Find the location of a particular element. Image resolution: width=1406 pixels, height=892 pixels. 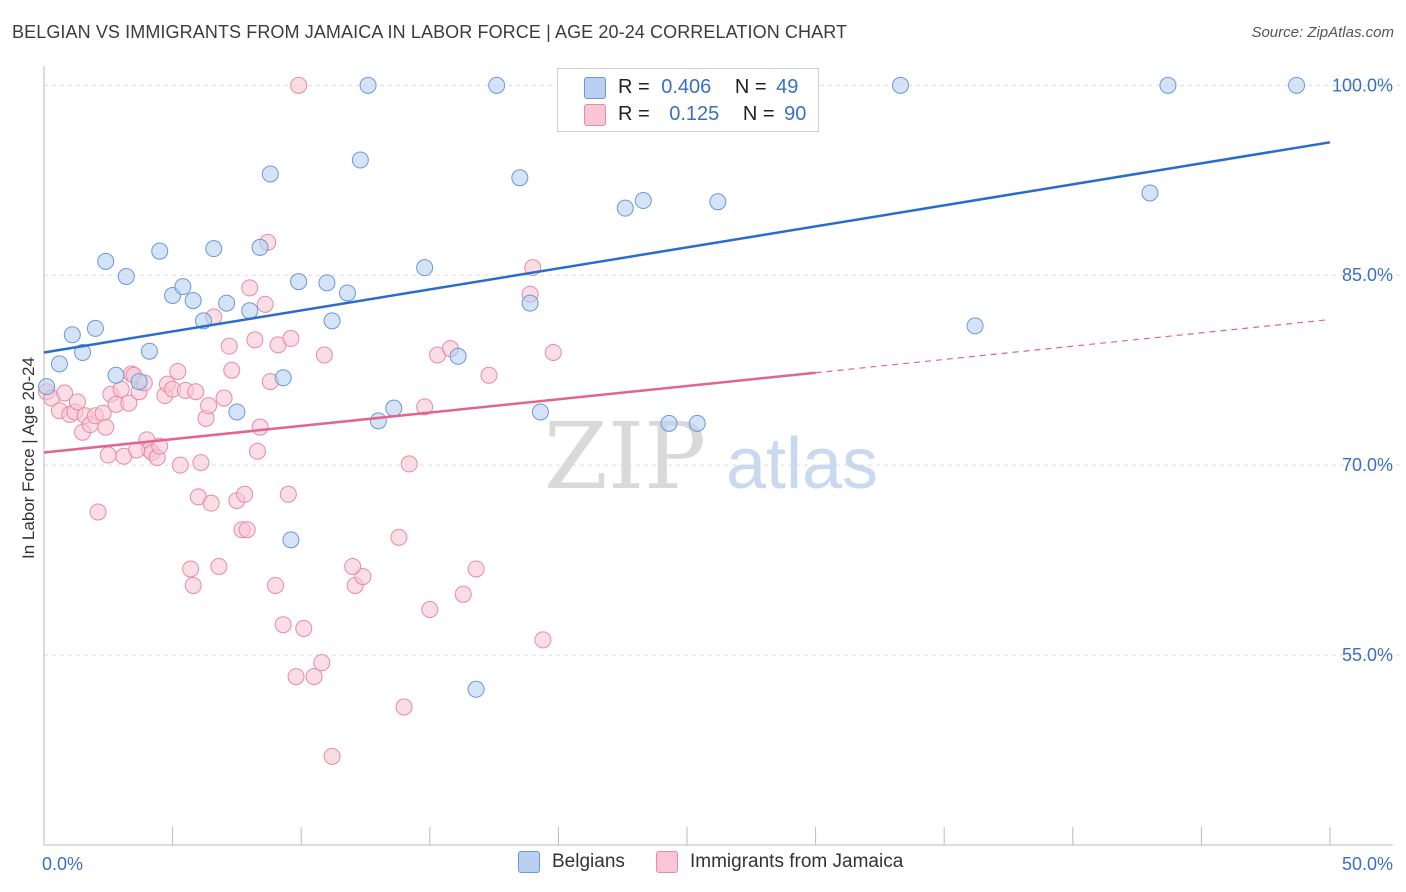

legend-r-value: 0.406 is located at coordinates (686, 86).